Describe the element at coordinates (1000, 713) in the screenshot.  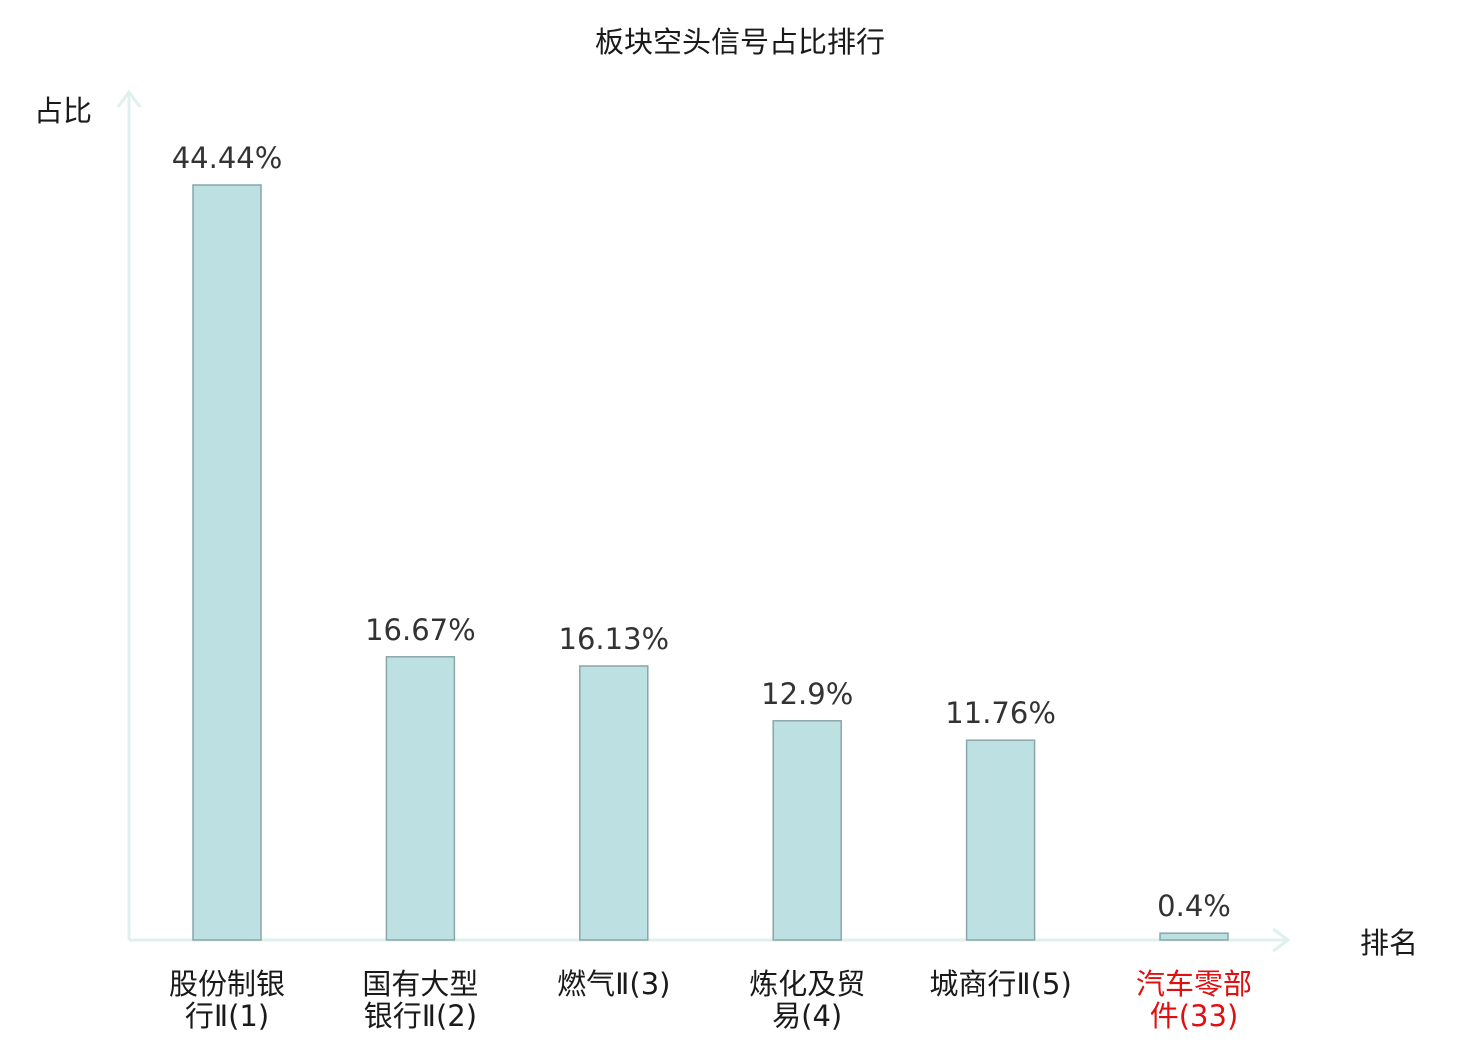
I see `value-label-4: 11.76%` at that location.